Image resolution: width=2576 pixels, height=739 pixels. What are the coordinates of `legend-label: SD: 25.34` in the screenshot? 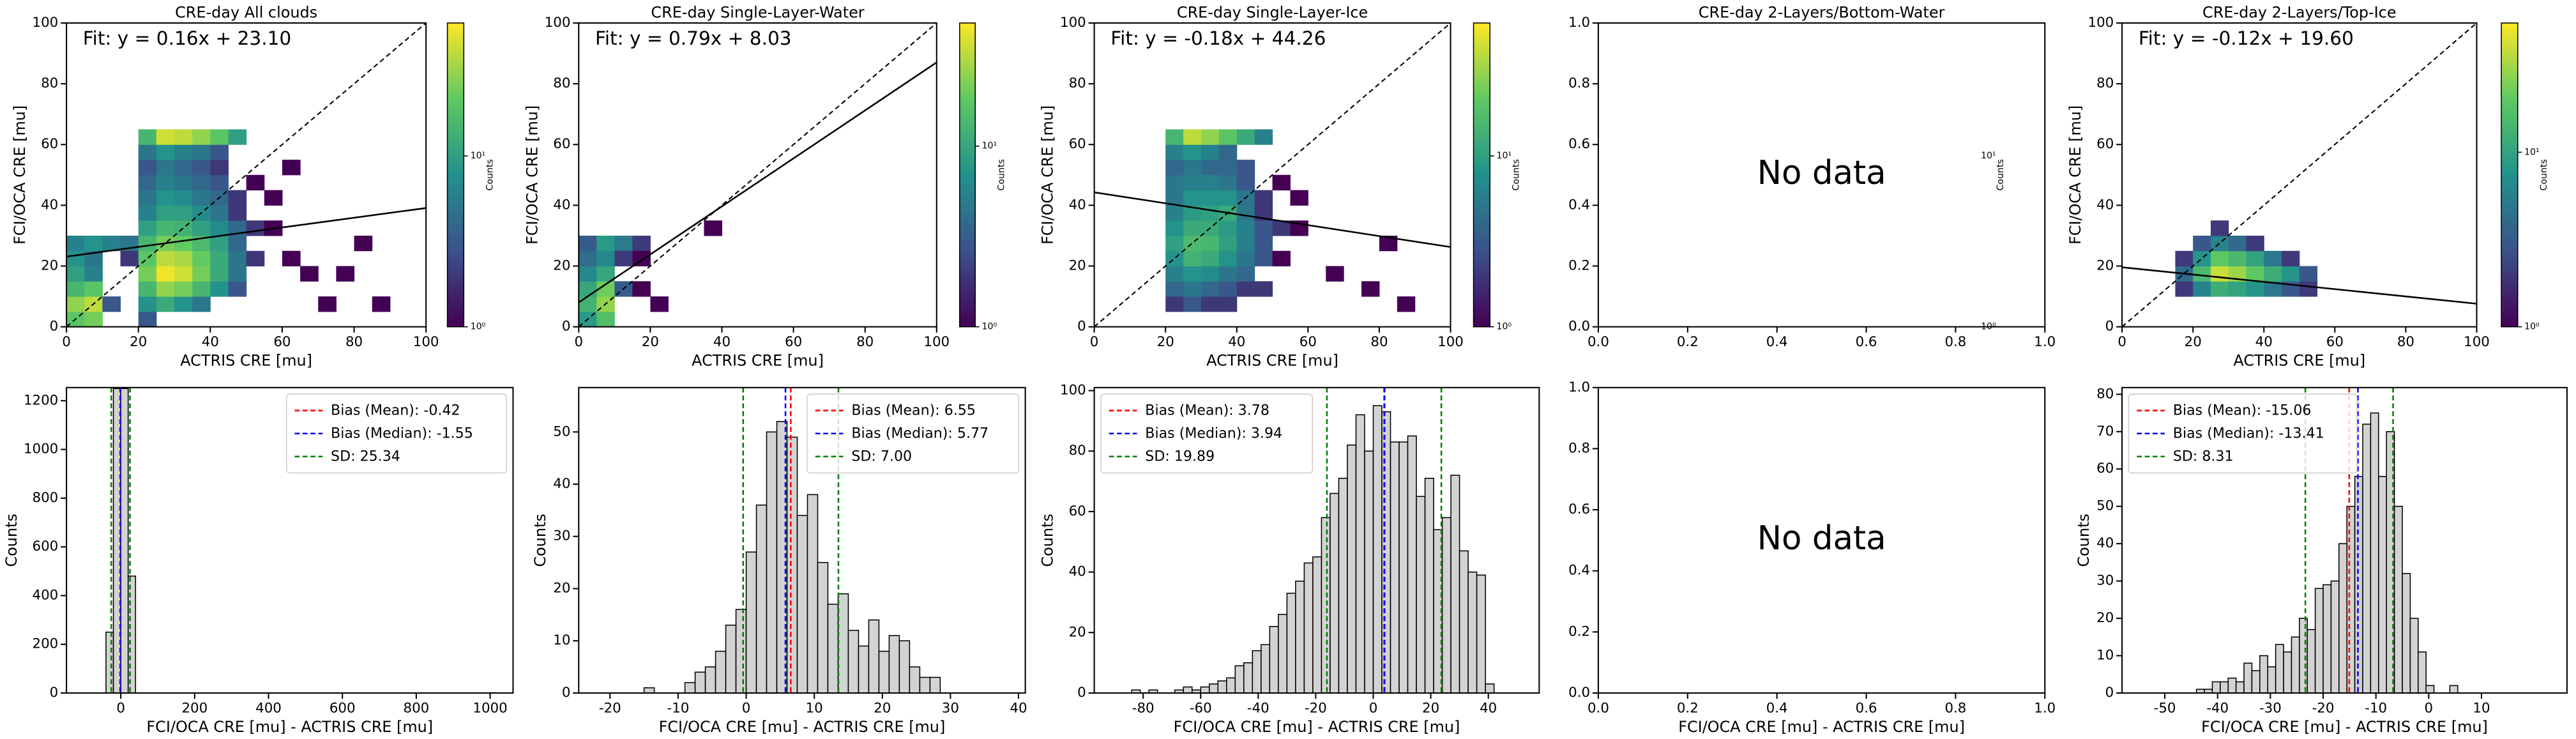 It's located at (366, 456).